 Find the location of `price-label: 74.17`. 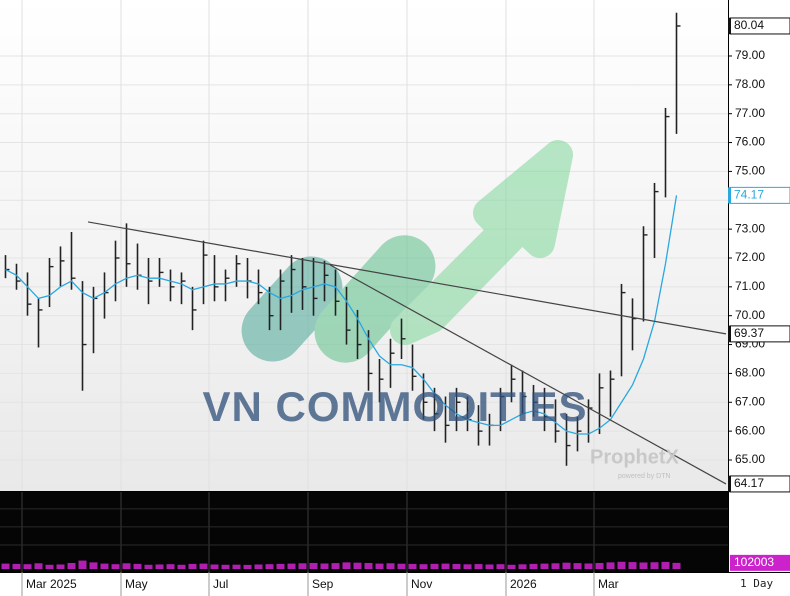

price-label: 74.17 is located at coordinates (749, 195).